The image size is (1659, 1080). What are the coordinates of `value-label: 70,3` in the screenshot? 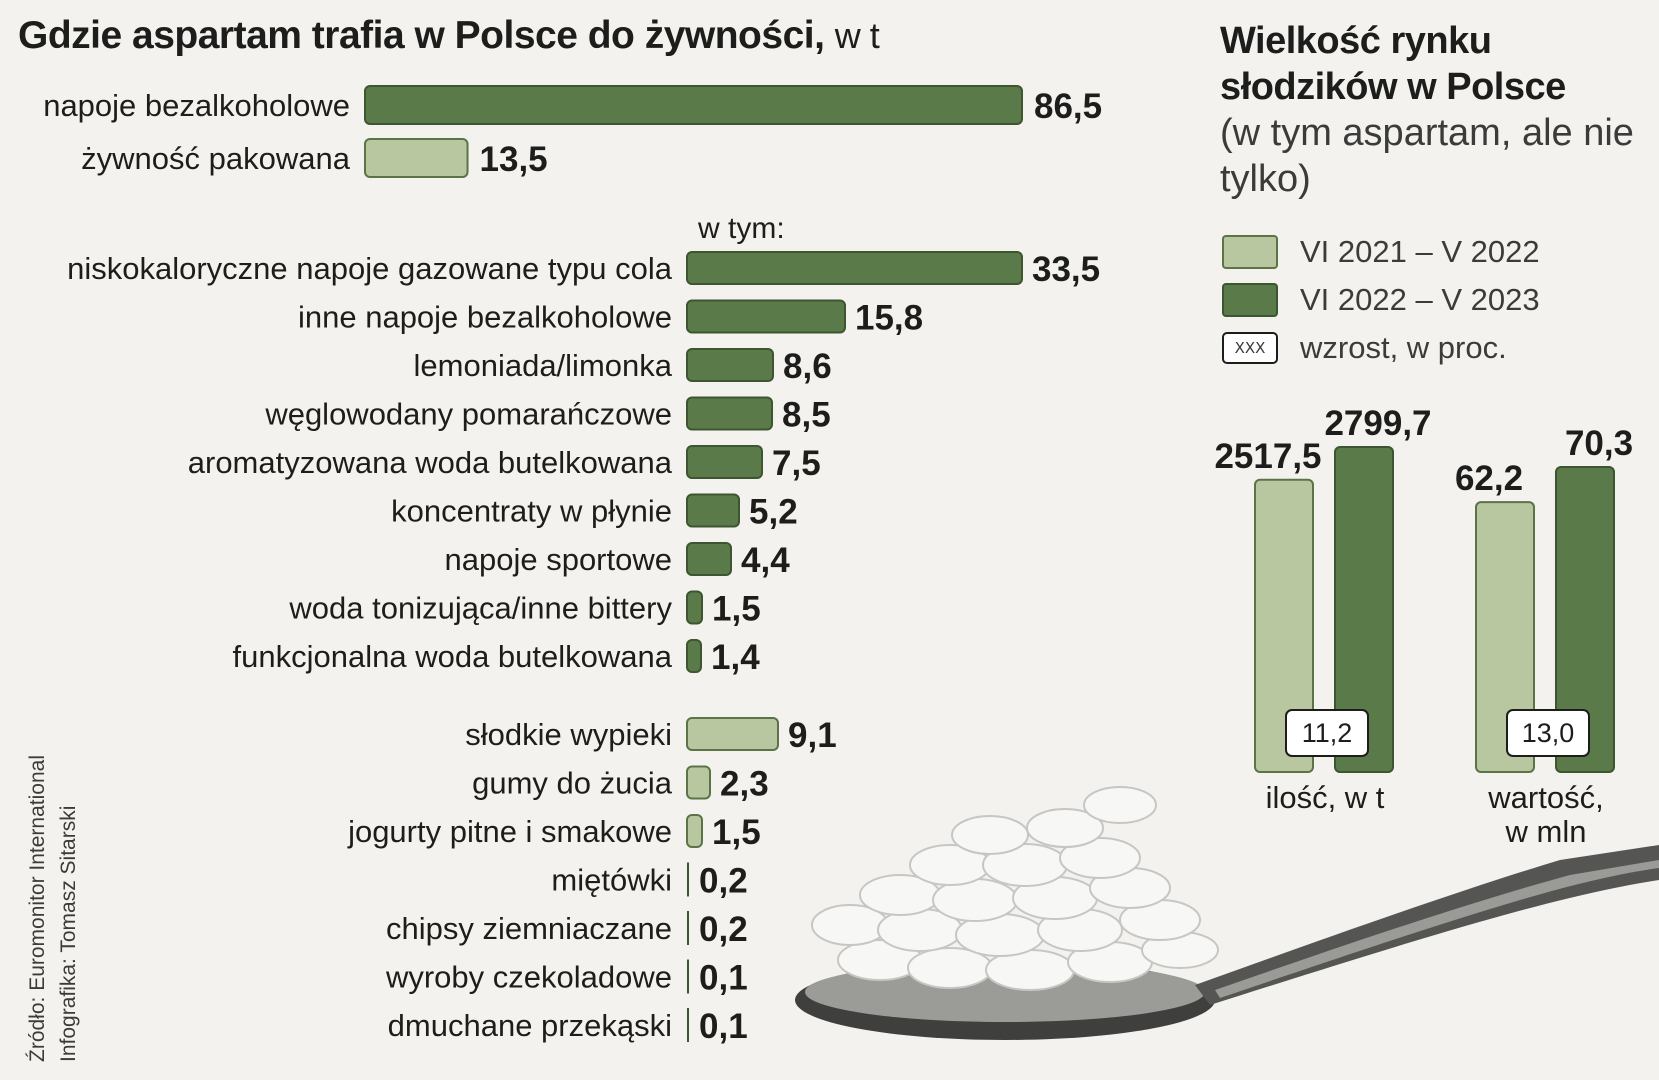 It's located at (1599, 443).